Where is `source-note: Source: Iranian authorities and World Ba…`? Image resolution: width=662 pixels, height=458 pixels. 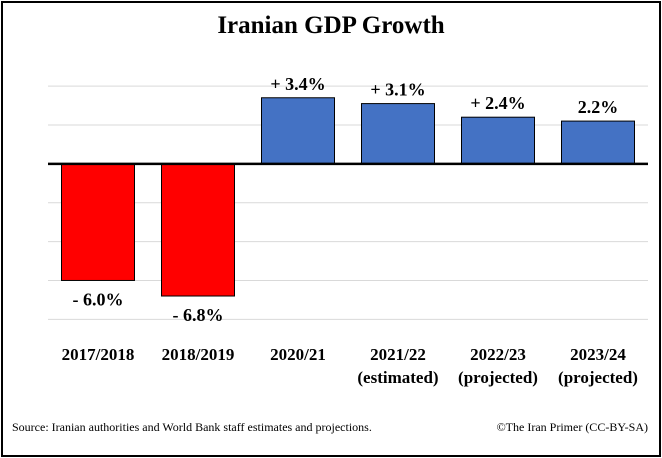 source-note: Source: Iranian authorities and World Ba… is located at coordinates (192, 427).